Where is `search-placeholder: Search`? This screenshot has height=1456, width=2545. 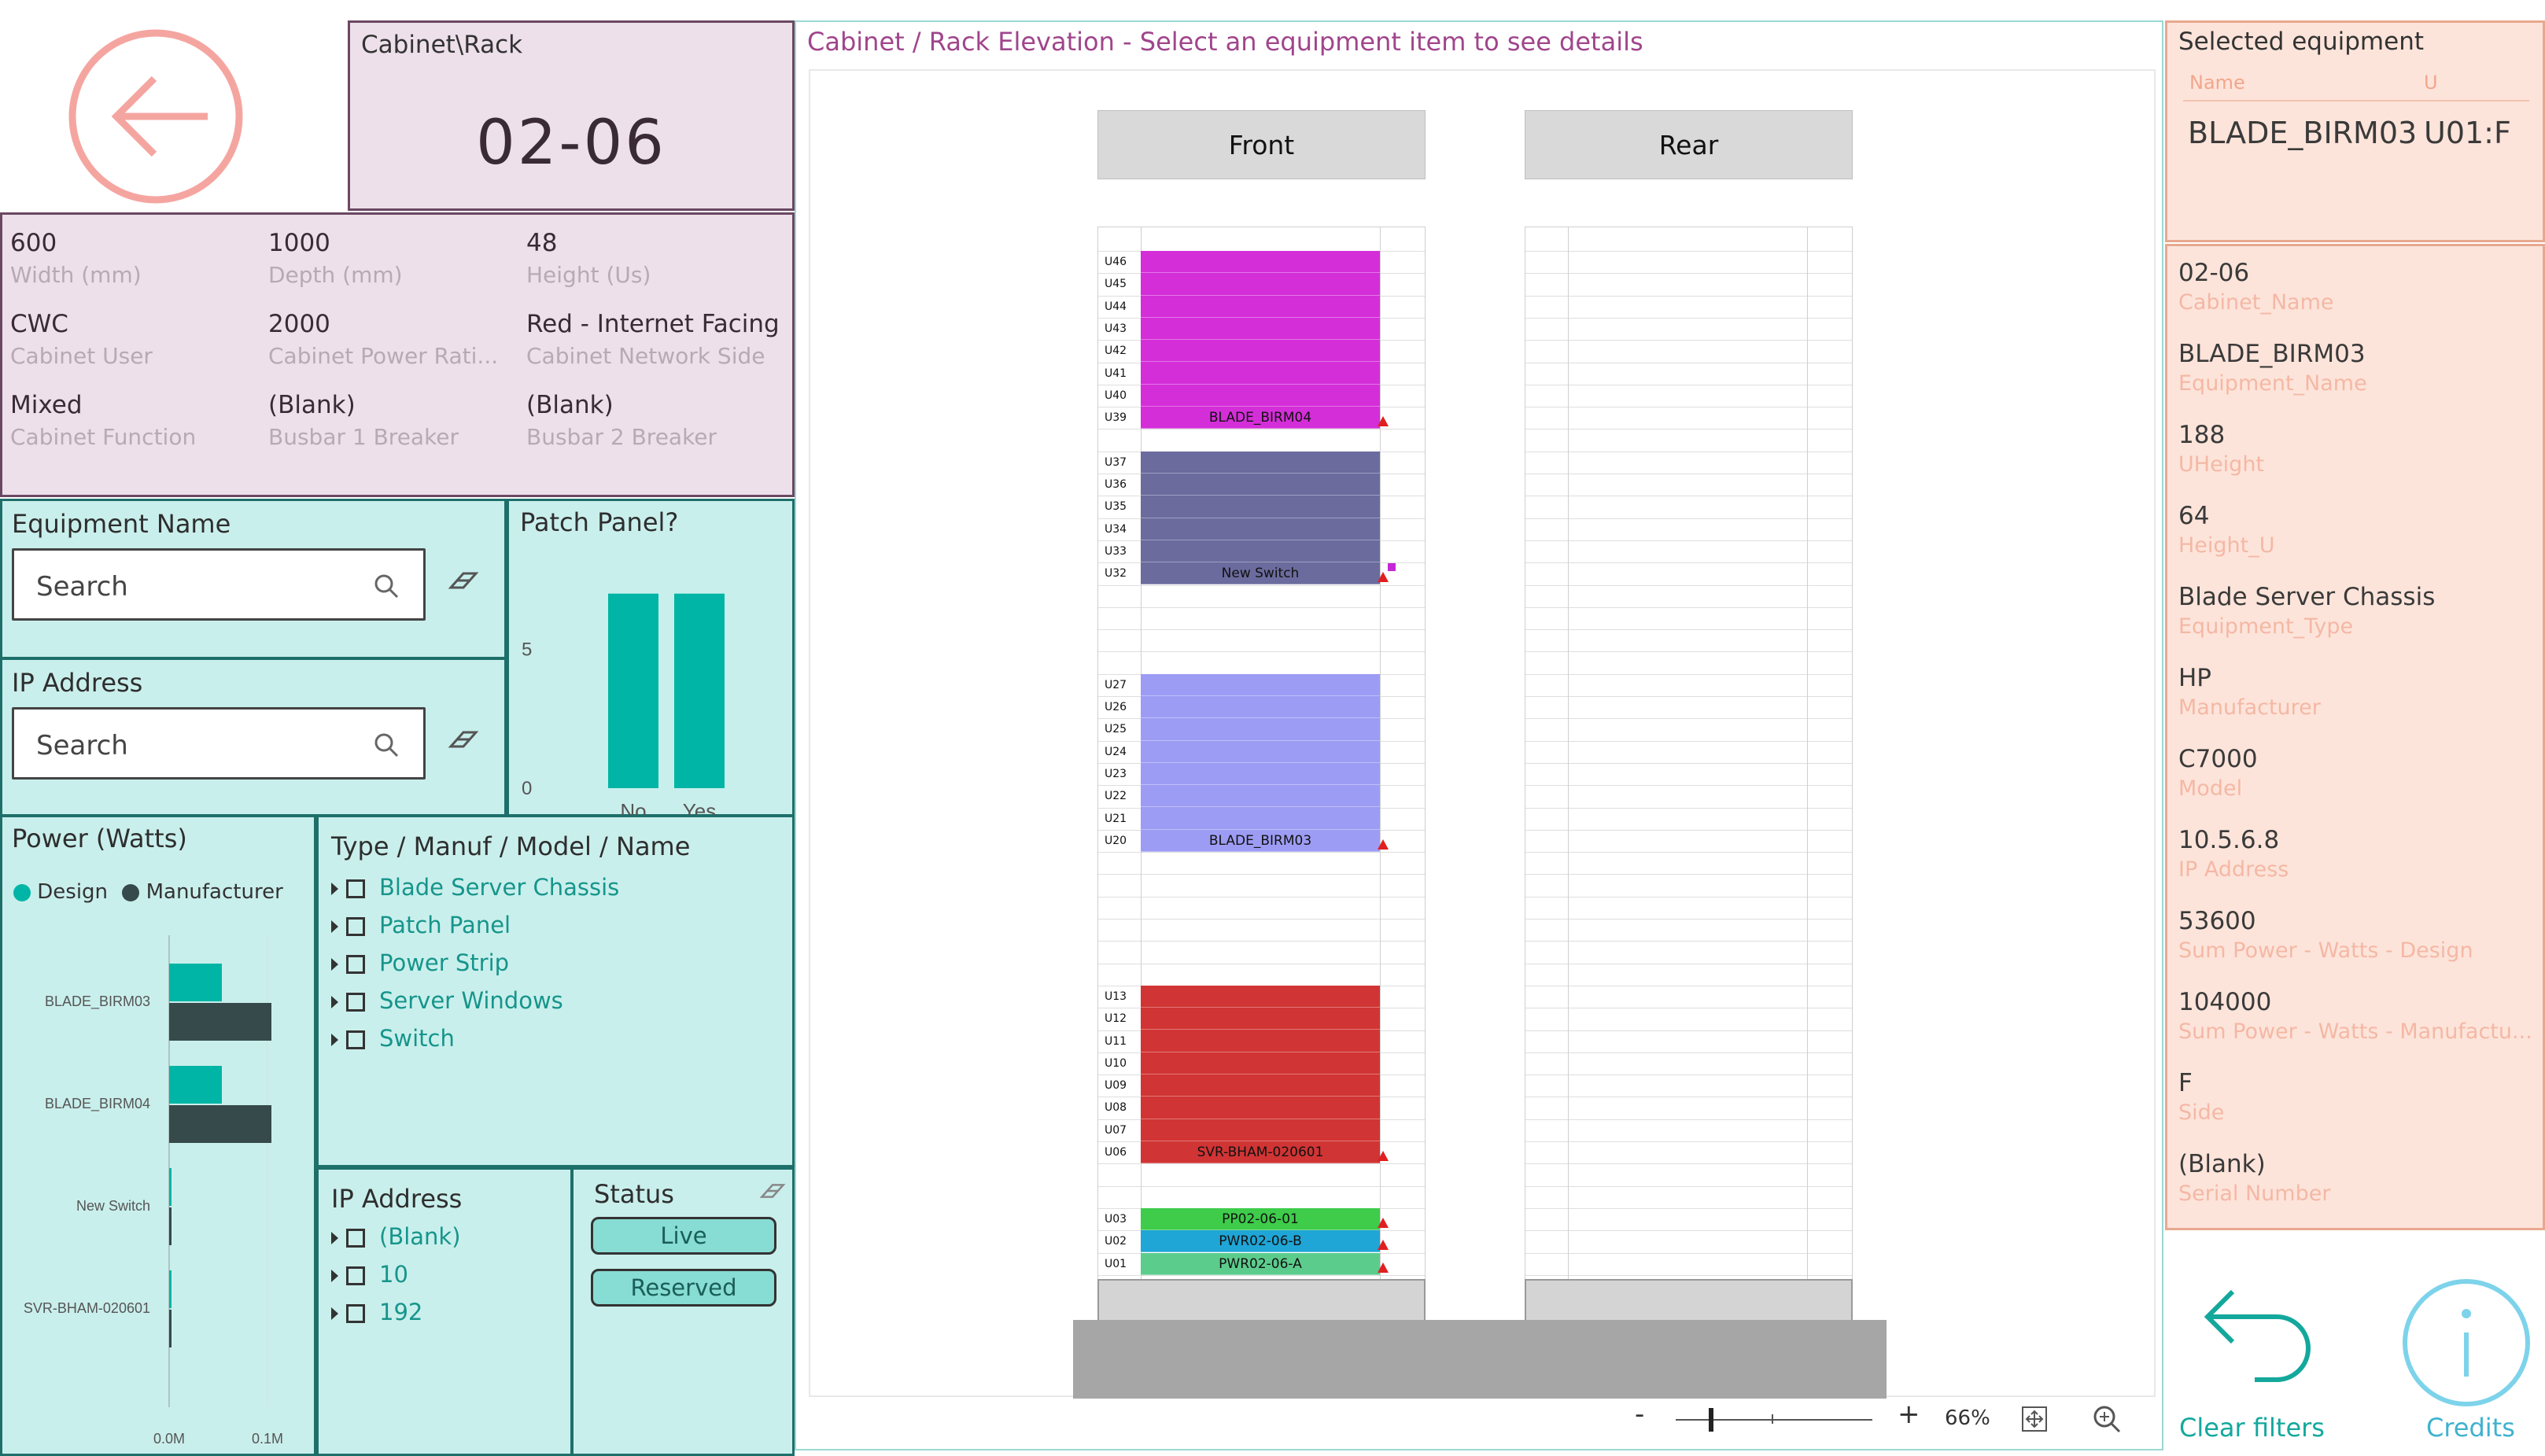
search-placeholder: Search is located at coordinates (82, 745).